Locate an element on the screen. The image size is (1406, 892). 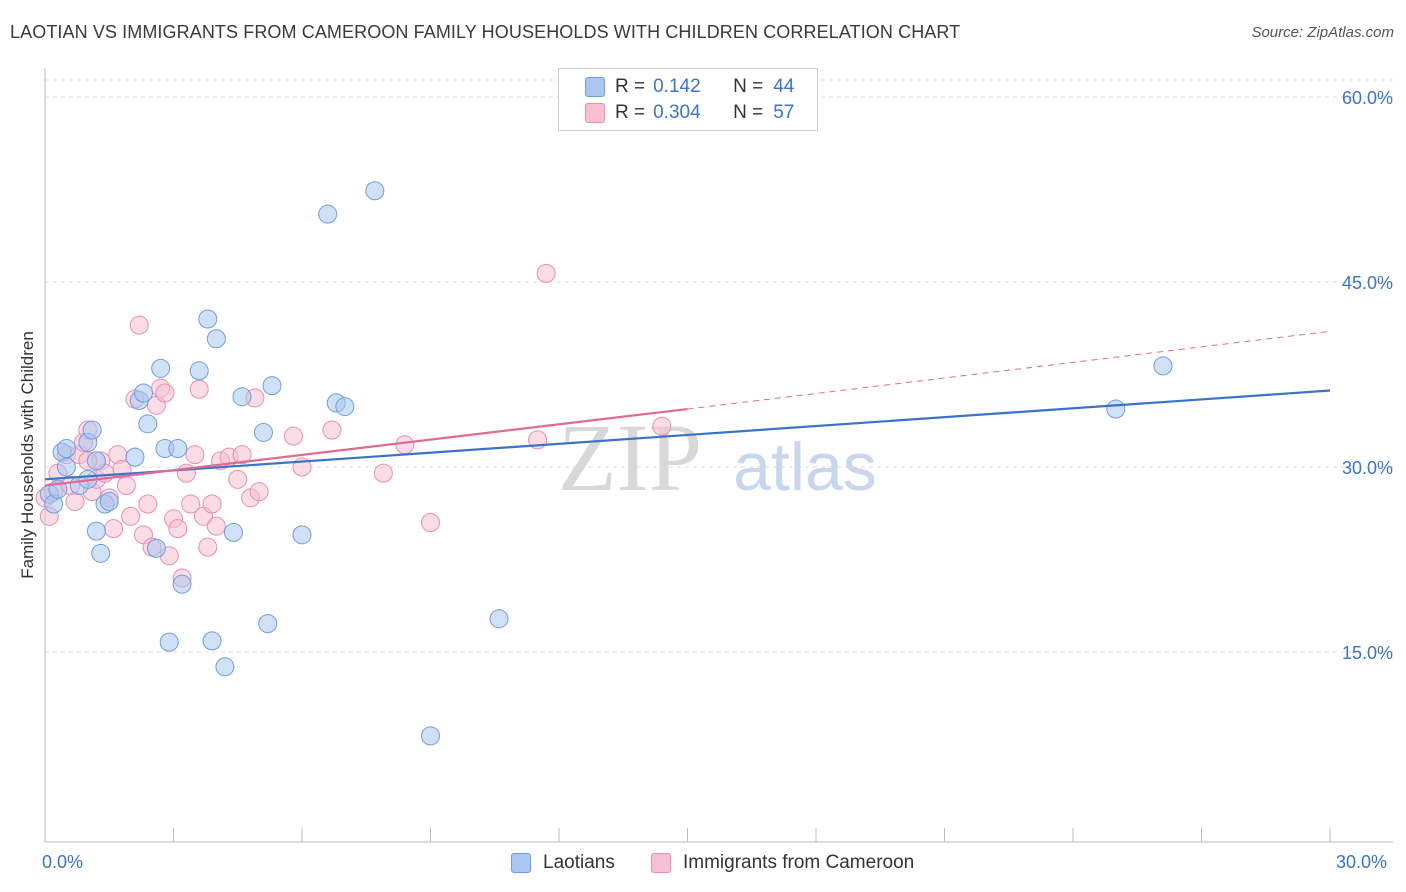
legend-n-value: 44 is located at coordinates (784, 86).